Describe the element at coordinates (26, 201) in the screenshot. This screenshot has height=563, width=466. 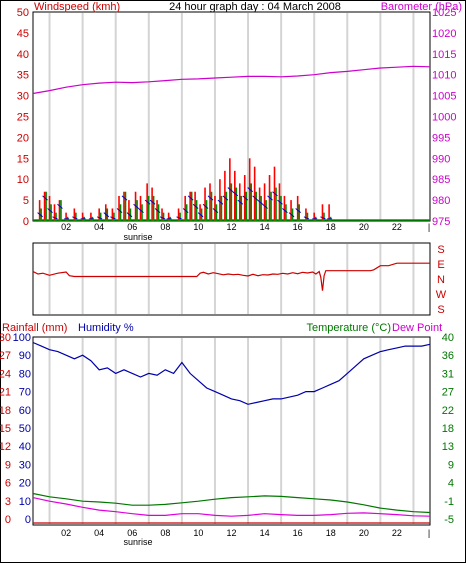
I see `windspeed-tick-label: 5` at that location.